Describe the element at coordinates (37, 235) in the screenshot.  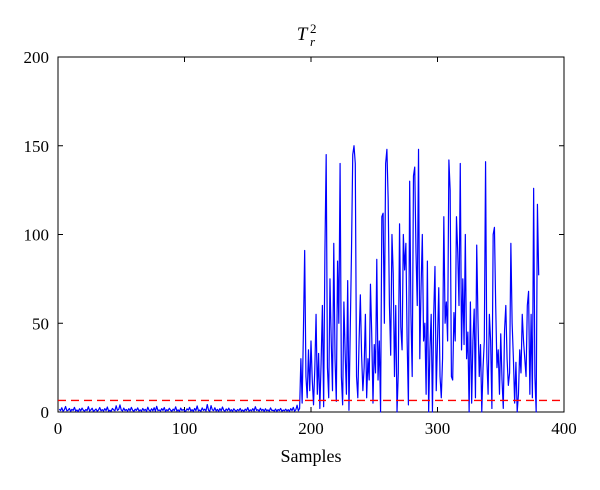
I see `y-tick-label: 100` at that location.